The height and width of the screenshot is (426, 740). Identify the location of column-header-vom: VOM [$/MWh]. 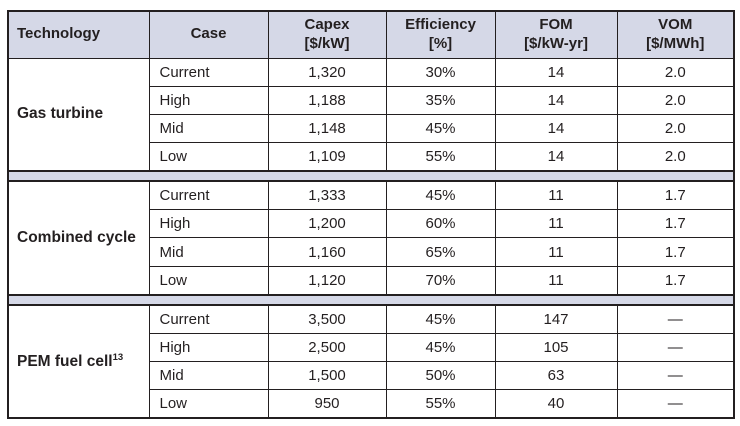
(675, 34).